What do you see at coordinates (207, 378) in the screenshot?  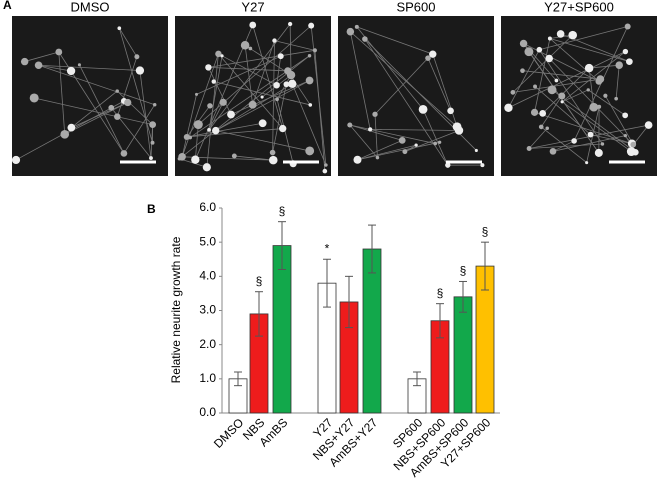 I see `y-tick-label: 1.0` at bounding box center [207, 378].